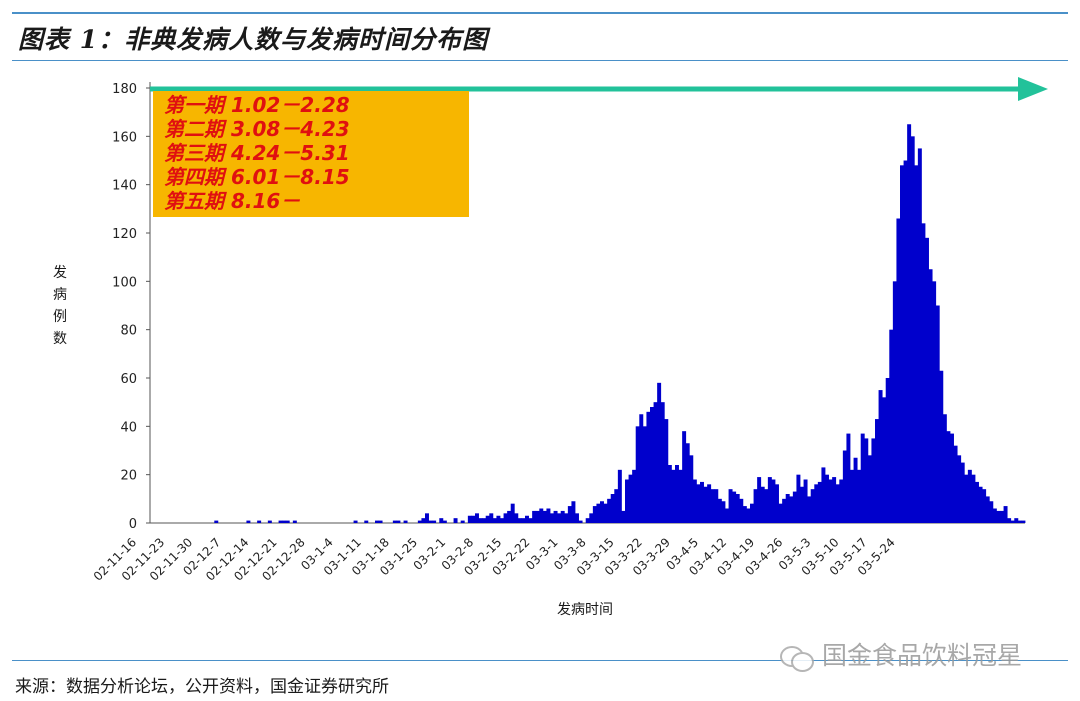 The width and height of the screenshot is (1080, 701). What do you see at coordinates (202, 687) in the screenshot?
I see `source-note: 来源：数据分析论坛，公开资料，国金证券研究所` at bounding box center [202, 687].